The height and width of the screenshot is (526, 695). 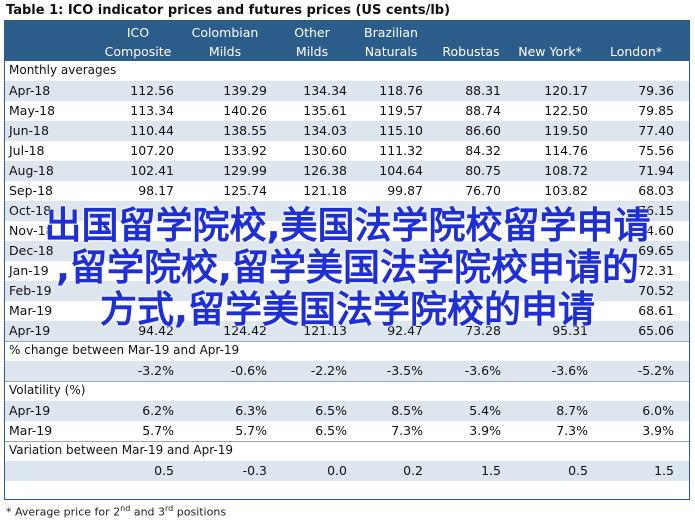 I want to click on table-row: Mar-19 68.61, so click(x=347, y=311).